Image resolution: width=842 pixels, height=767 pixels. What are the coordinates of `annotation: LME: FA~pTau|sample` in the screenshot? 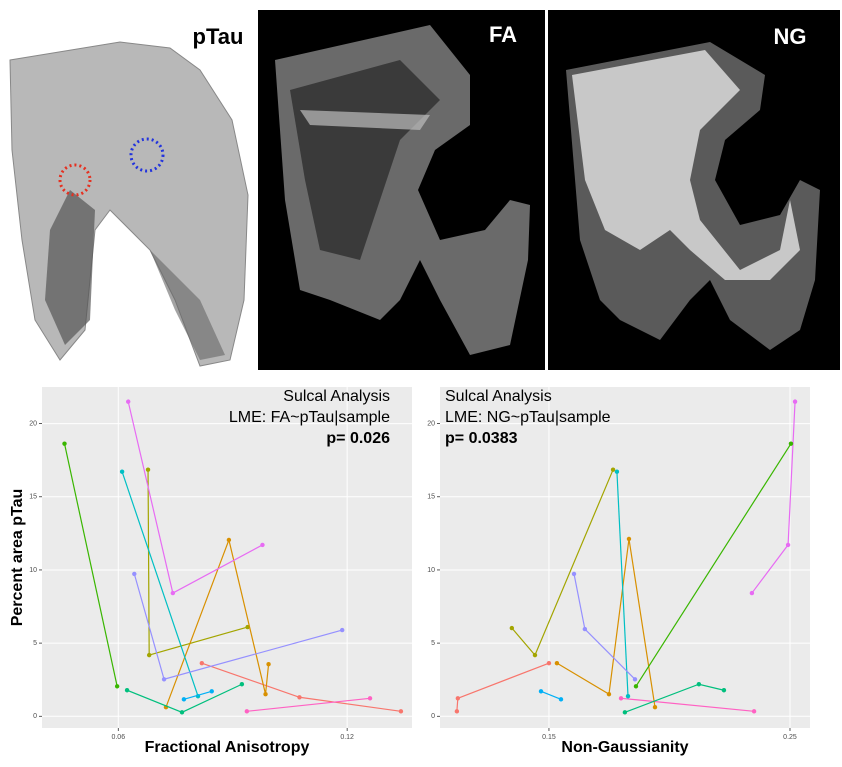 It's located at (309, 417).